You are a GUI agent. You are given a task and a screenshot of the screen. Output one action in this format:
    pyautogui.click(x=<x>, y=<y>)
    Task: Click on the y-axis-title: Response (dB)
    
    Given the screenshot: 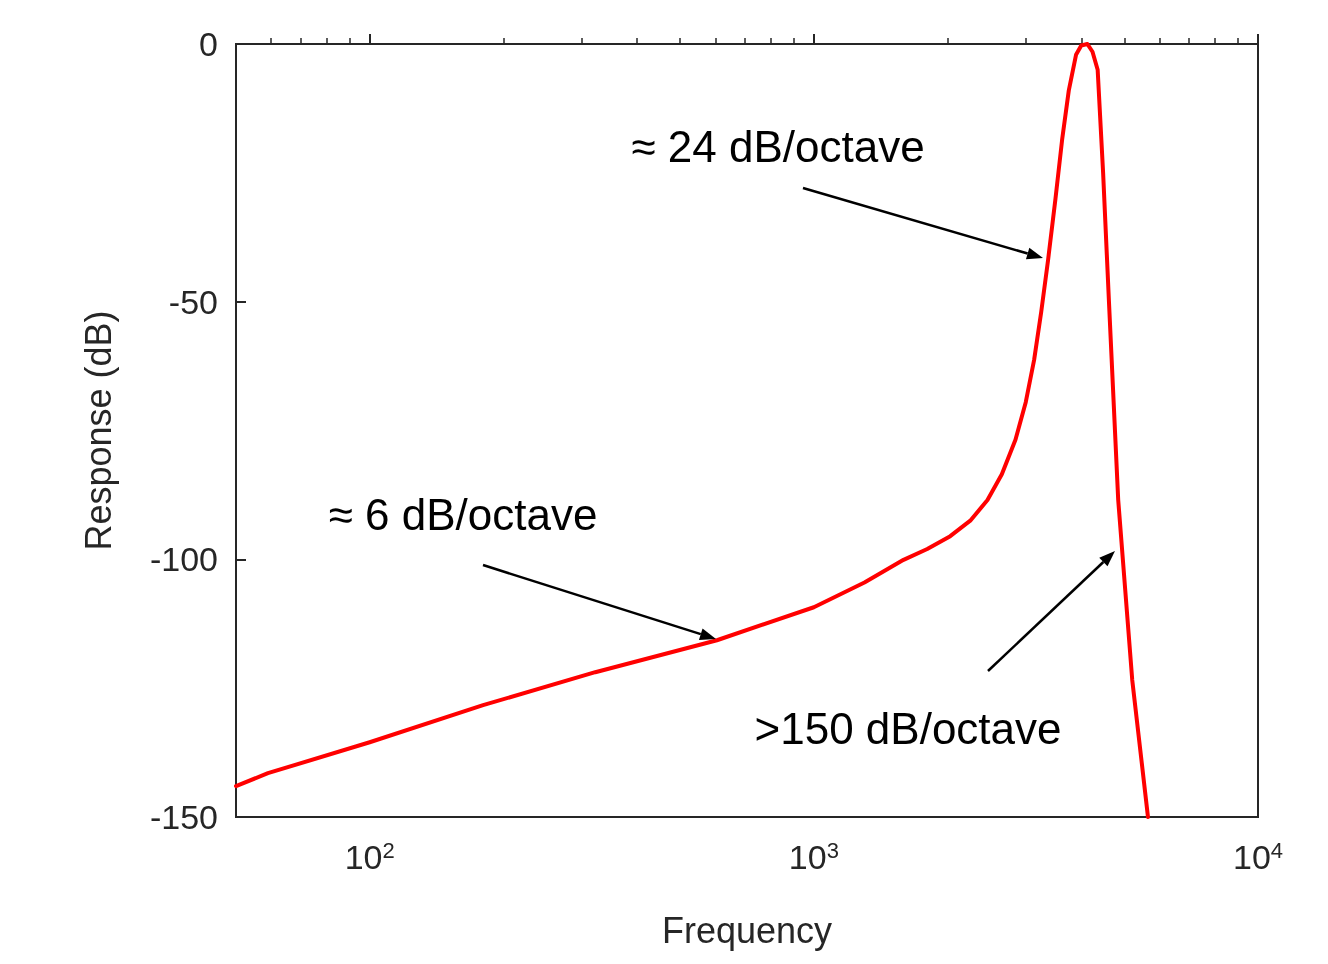 What is the action you would take?
    pyautogui.click(x=98, y=430)
    